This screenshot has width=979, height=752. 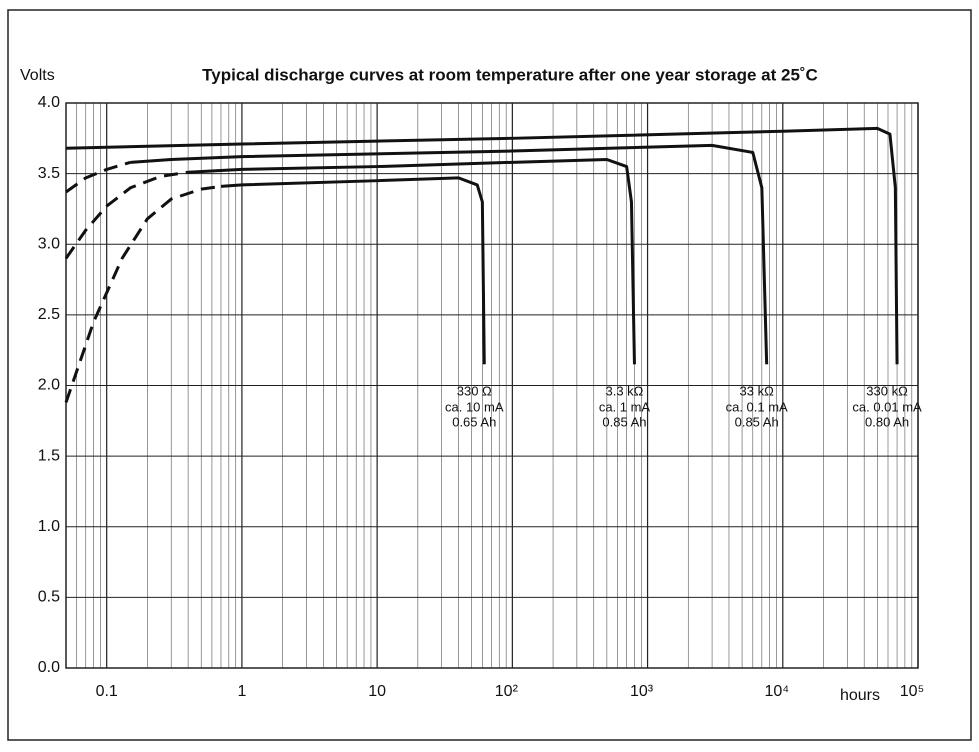 What do you see at coordinates (887, 390) in the screenshot?
I see `curve-label: 330 kΩ` at bounding box center [887, 390].